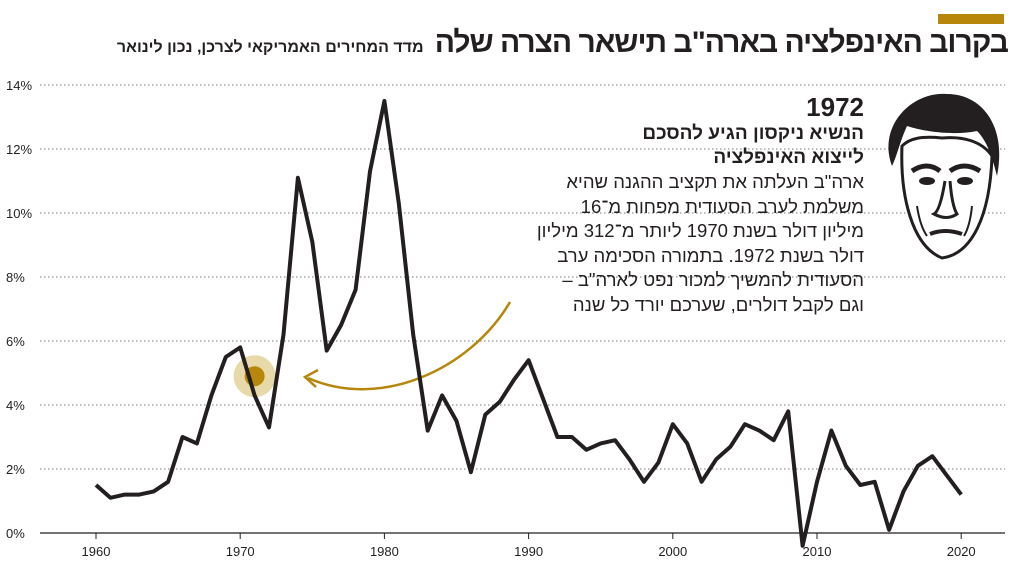  Describe the element at coordinates (15, 469) in the screenshot. I see `y-tick-label: 2%` at that location.